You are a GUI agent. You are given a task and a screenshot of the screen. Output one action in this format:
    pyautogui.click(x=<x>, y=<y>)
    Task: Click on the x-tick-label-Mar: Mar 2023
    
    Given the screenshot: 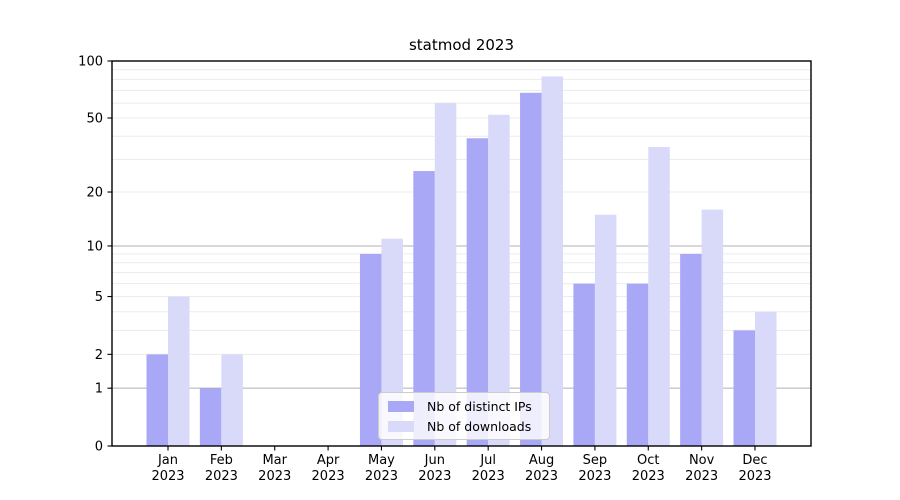 What is the action you would take?
    pyautogui.click(x=274, y=468)
    